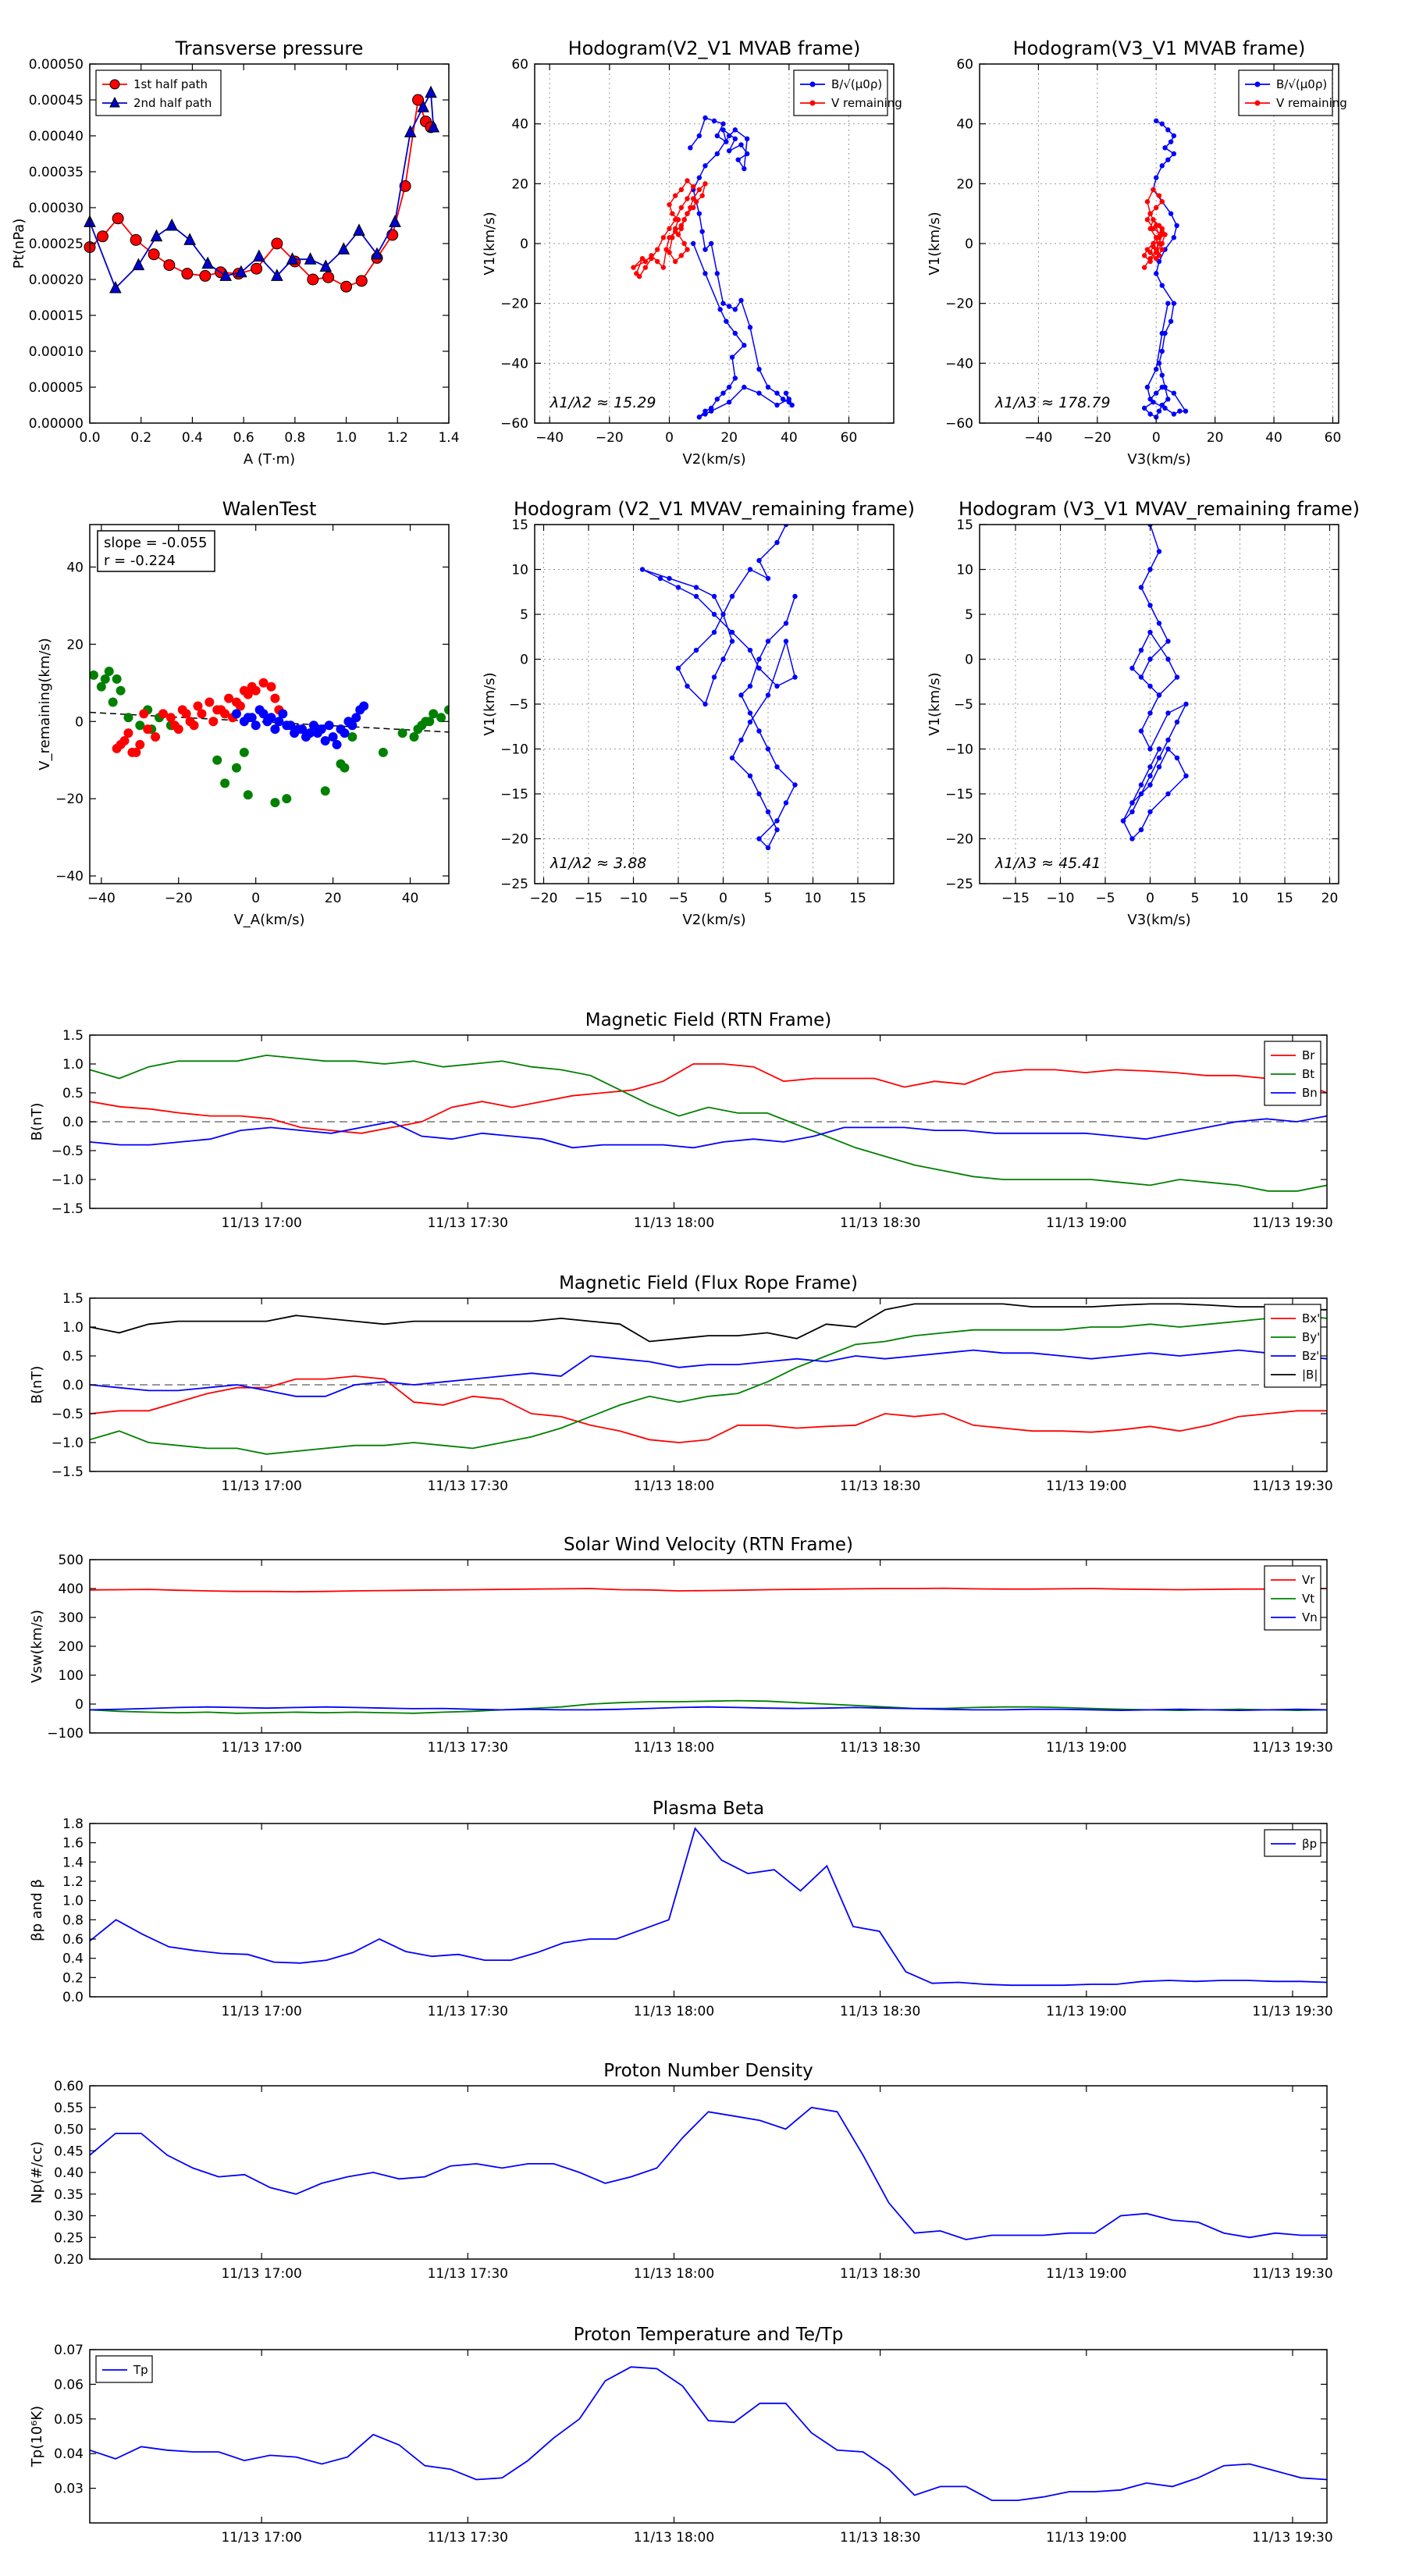  I want to click on y-axis-label: V_remaining(km/s), so click(45, 704).